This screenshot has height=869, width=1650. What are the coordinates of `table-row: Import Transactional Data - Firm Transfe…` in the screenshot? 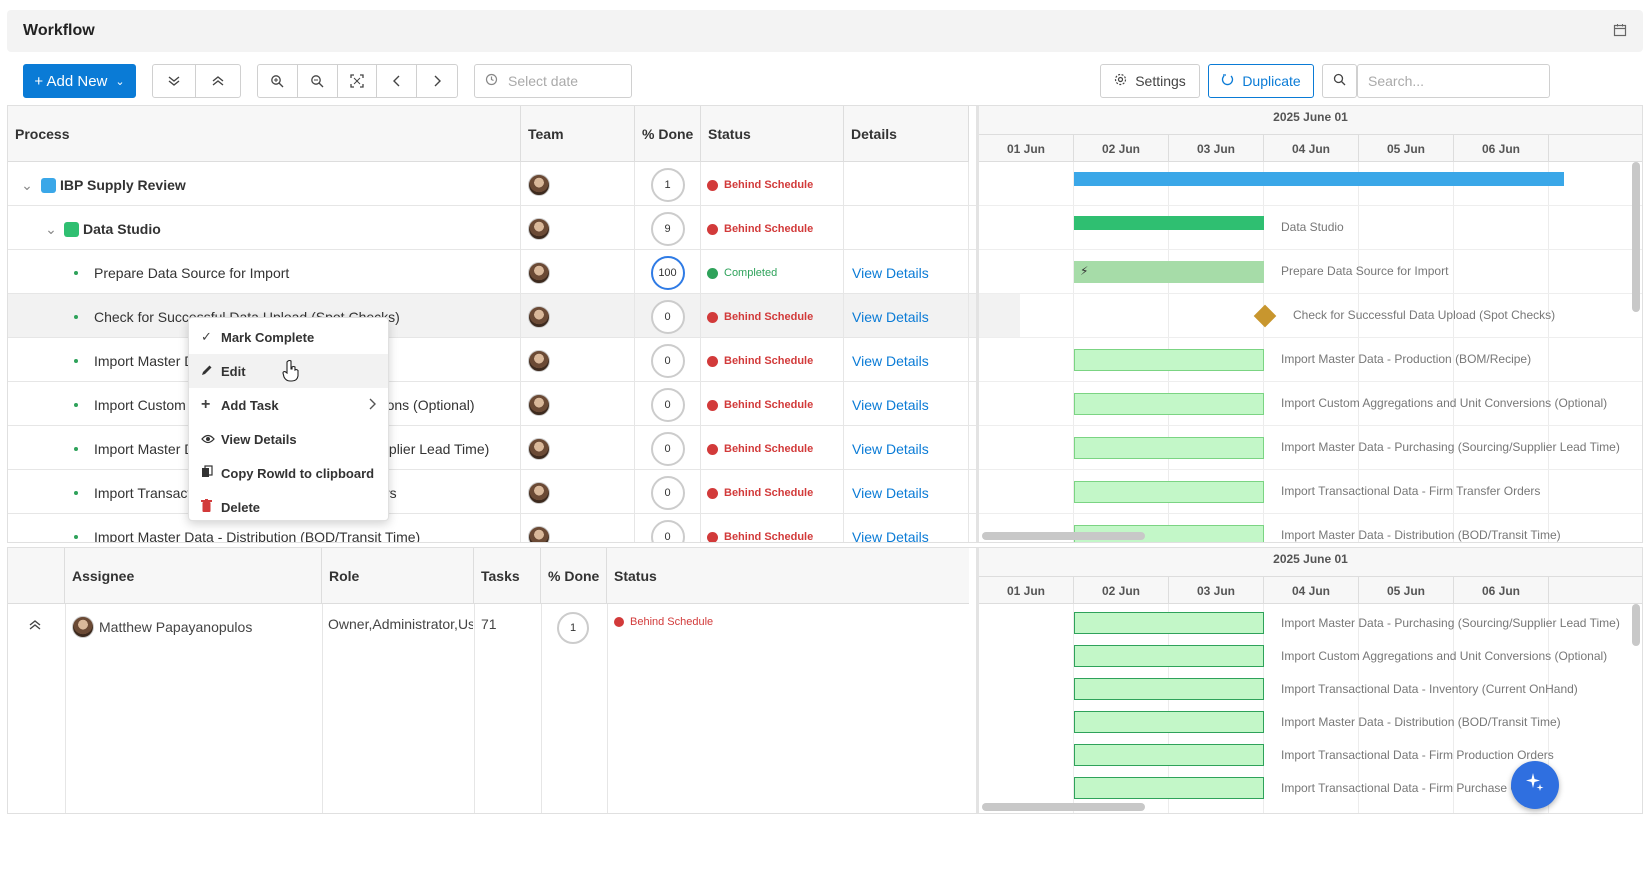 It's located at (514, 493).